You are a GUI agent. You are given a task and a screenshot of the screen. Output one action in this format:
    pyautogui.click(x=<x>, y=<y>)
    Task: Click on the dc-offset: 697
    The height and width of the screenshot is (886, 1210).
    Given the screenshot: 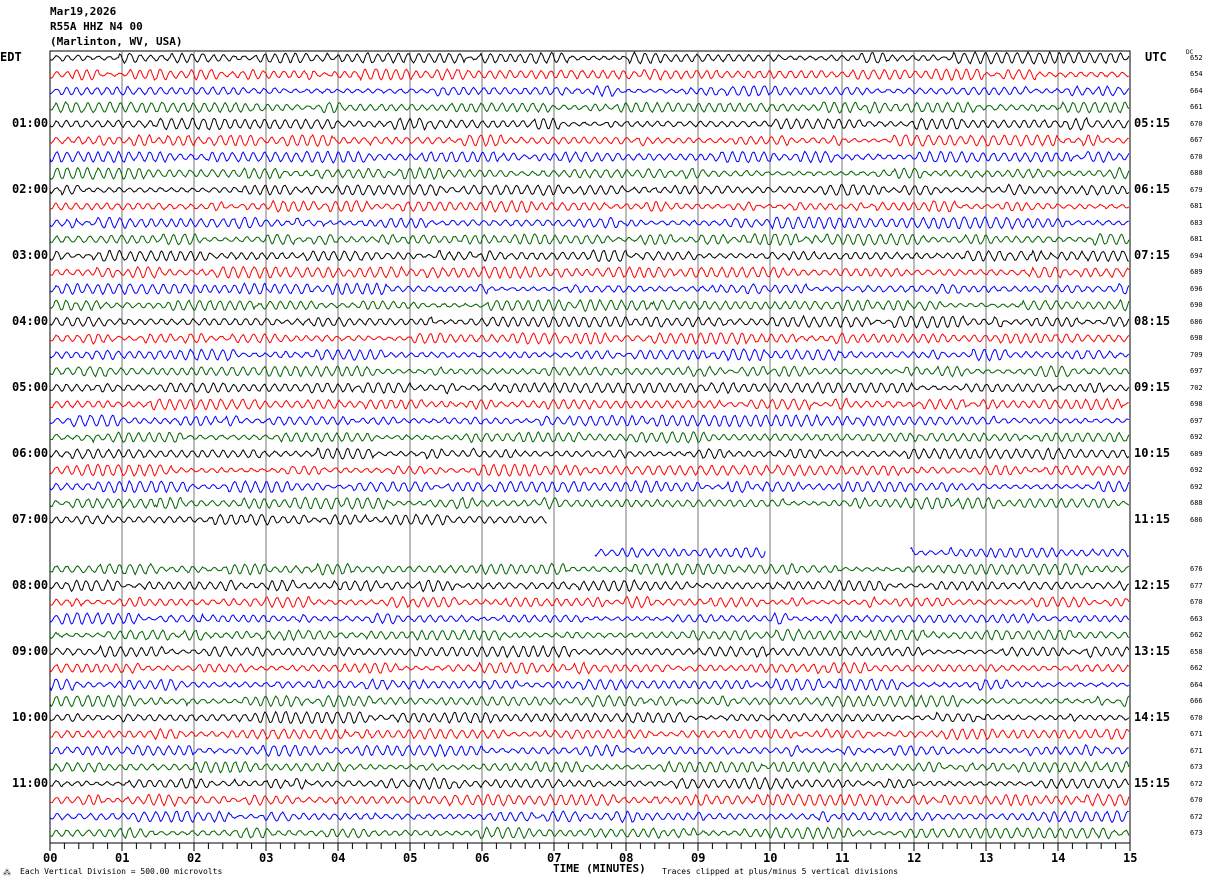 What is the action you would take?
    pyautogui.click(x=1196, y=420)
    